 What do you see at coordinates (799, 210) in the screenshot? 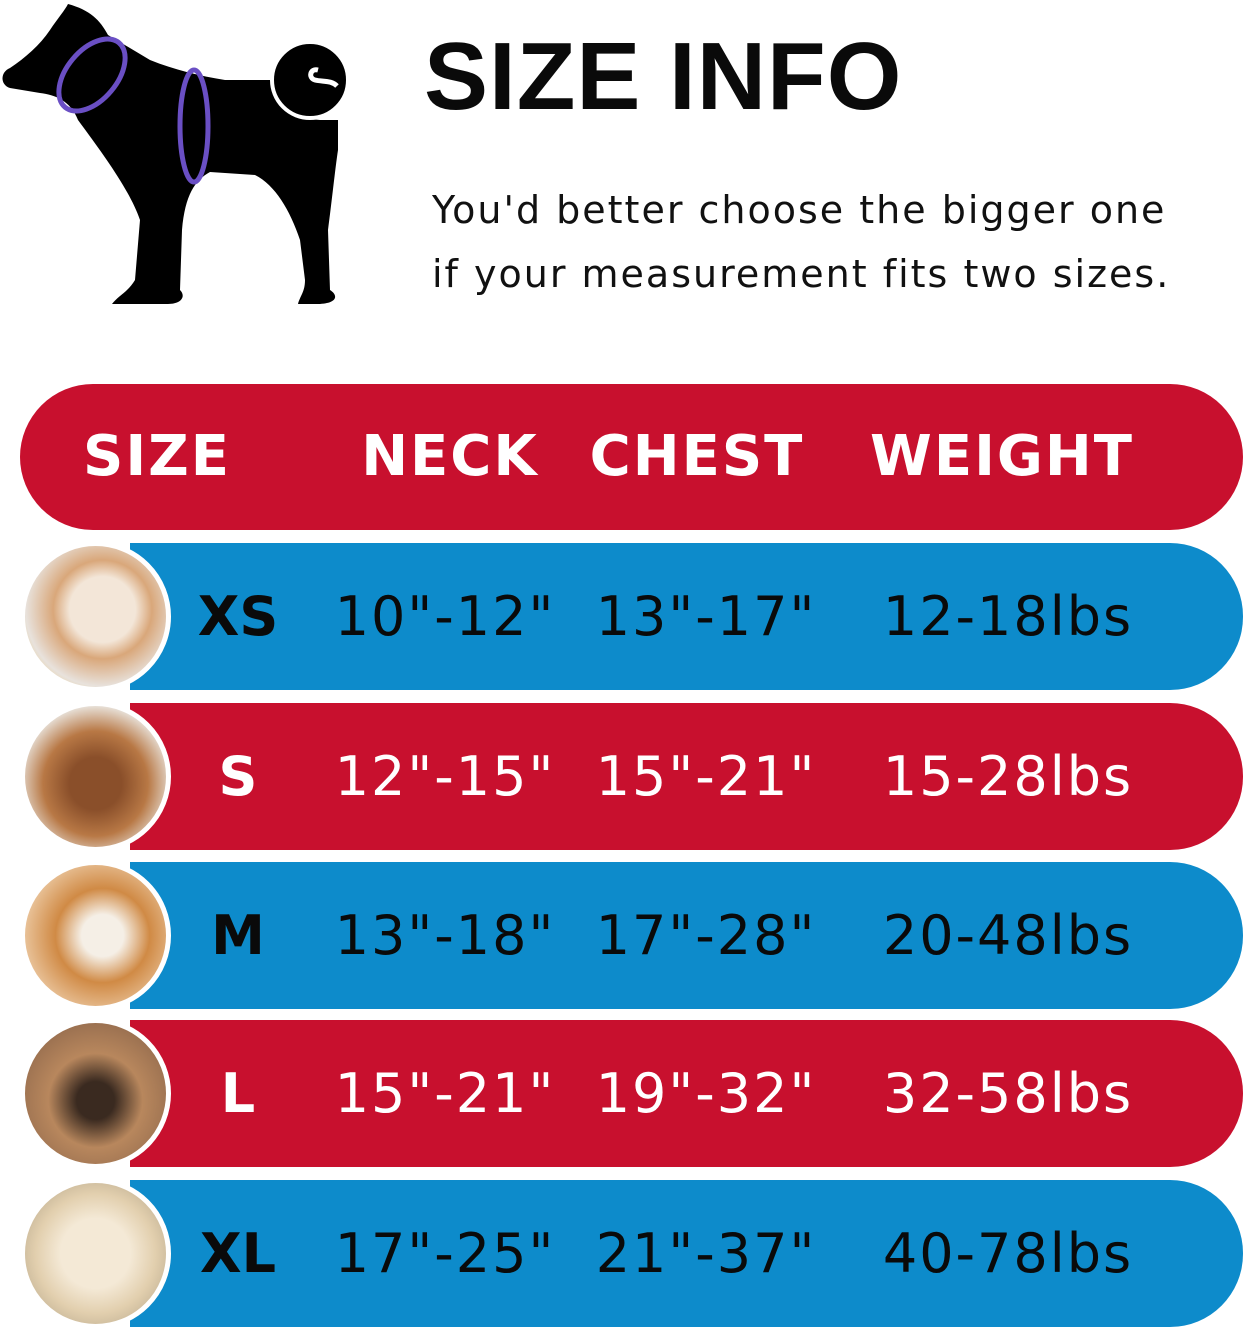
I see `subtitle-line-1: You'd better choose the bigger one` at bounding box center [799, 210].